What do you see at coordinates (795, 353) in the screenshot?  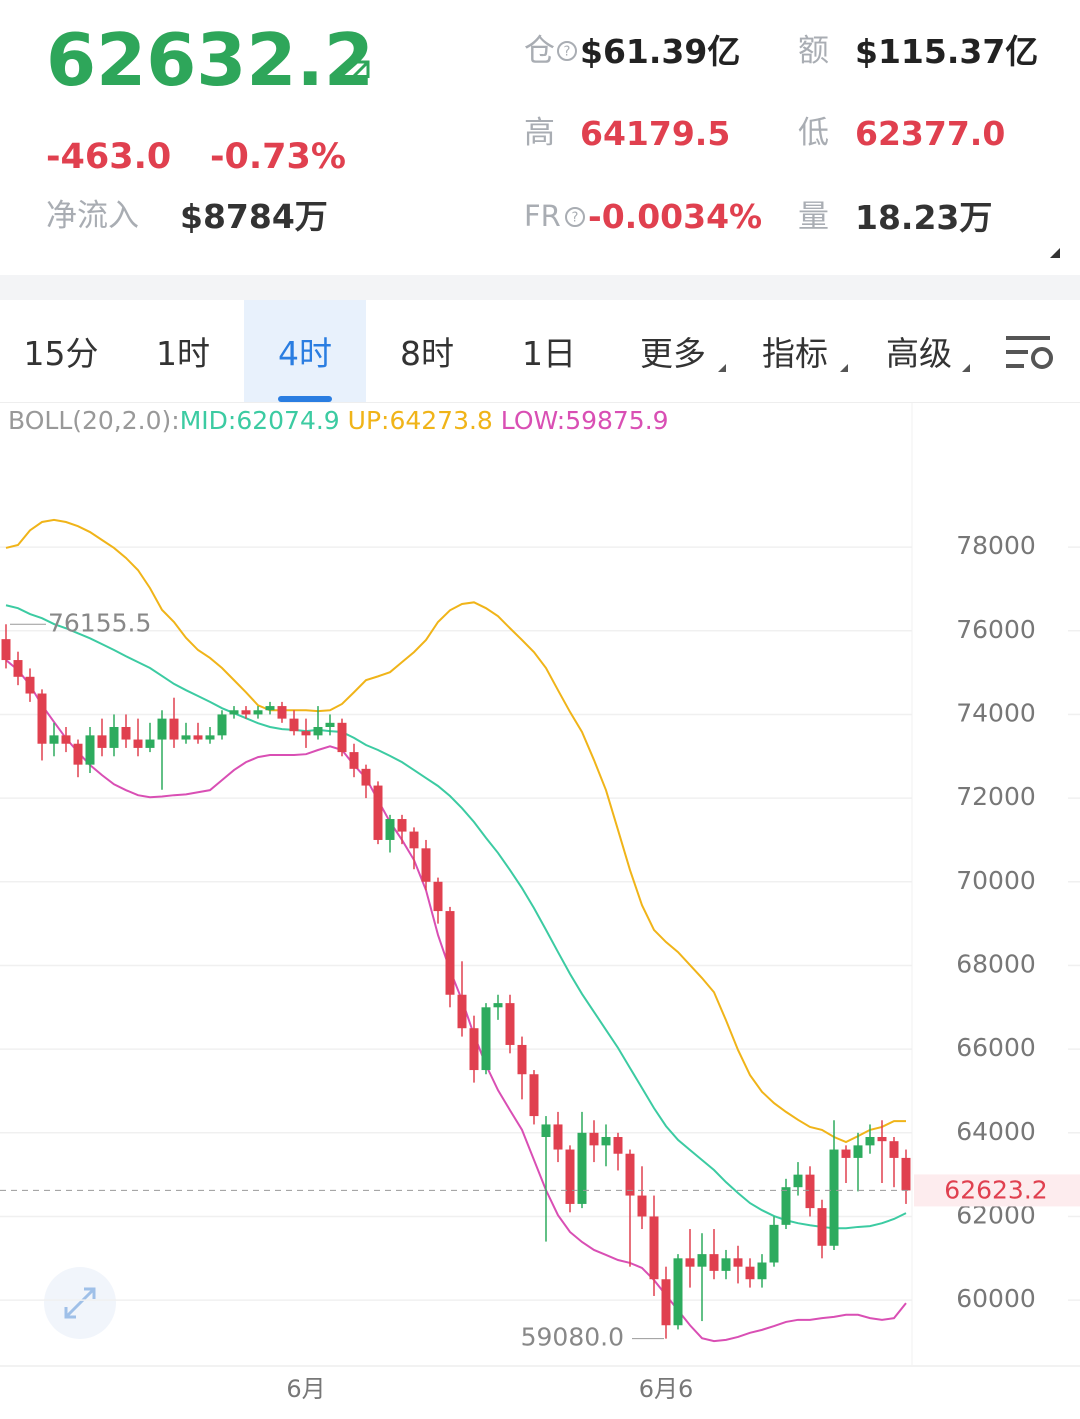 I see `tab-dropdown: 指标` at bounding box center [795, 353].